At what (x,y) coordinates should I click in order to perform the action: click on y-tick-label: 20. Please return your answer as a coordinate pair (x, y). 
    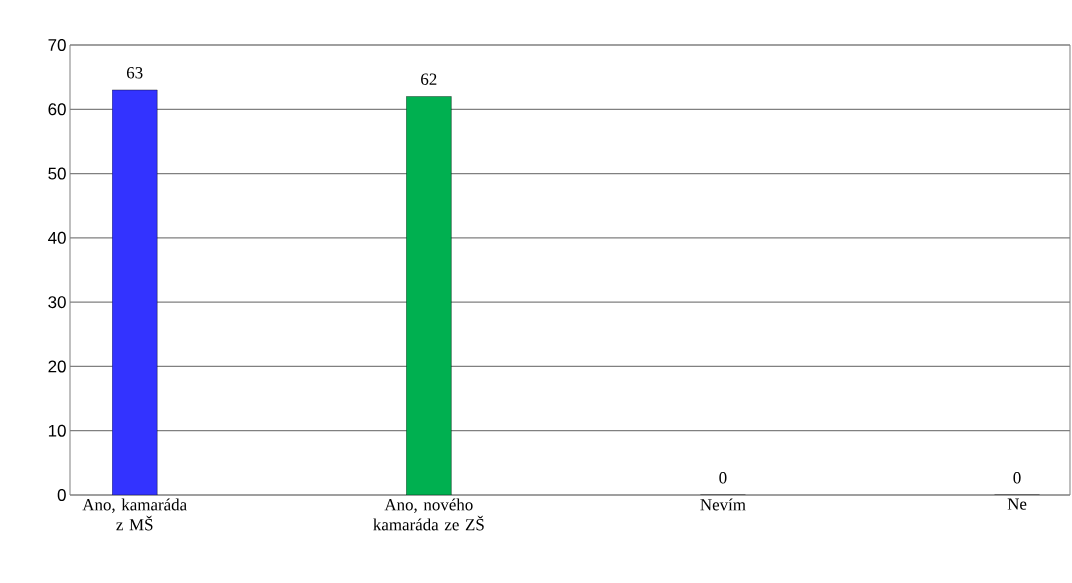
    Looking at the image, I should click on (57, 366).